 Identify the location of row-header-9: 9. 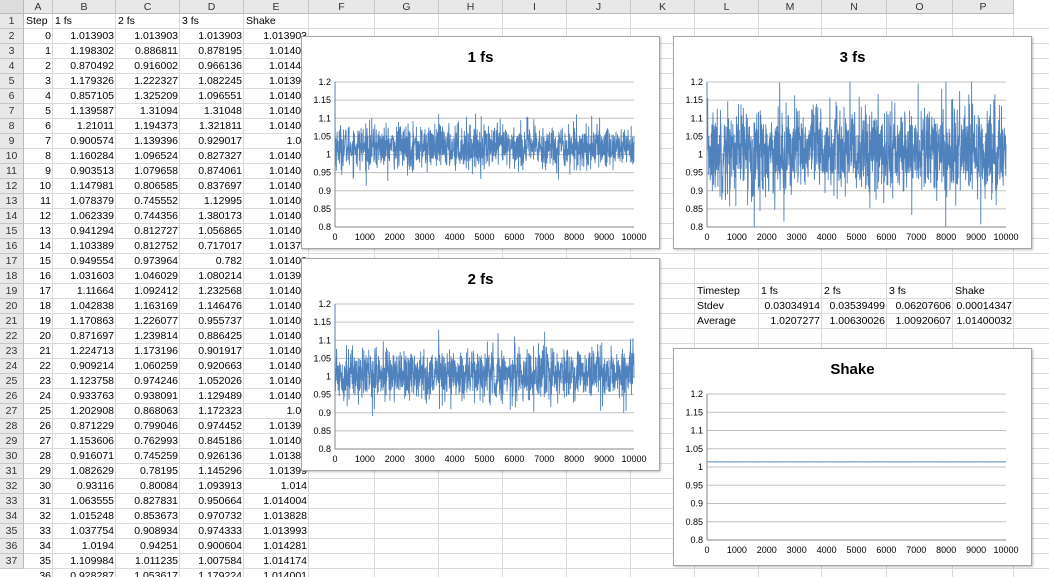
(12, 141).